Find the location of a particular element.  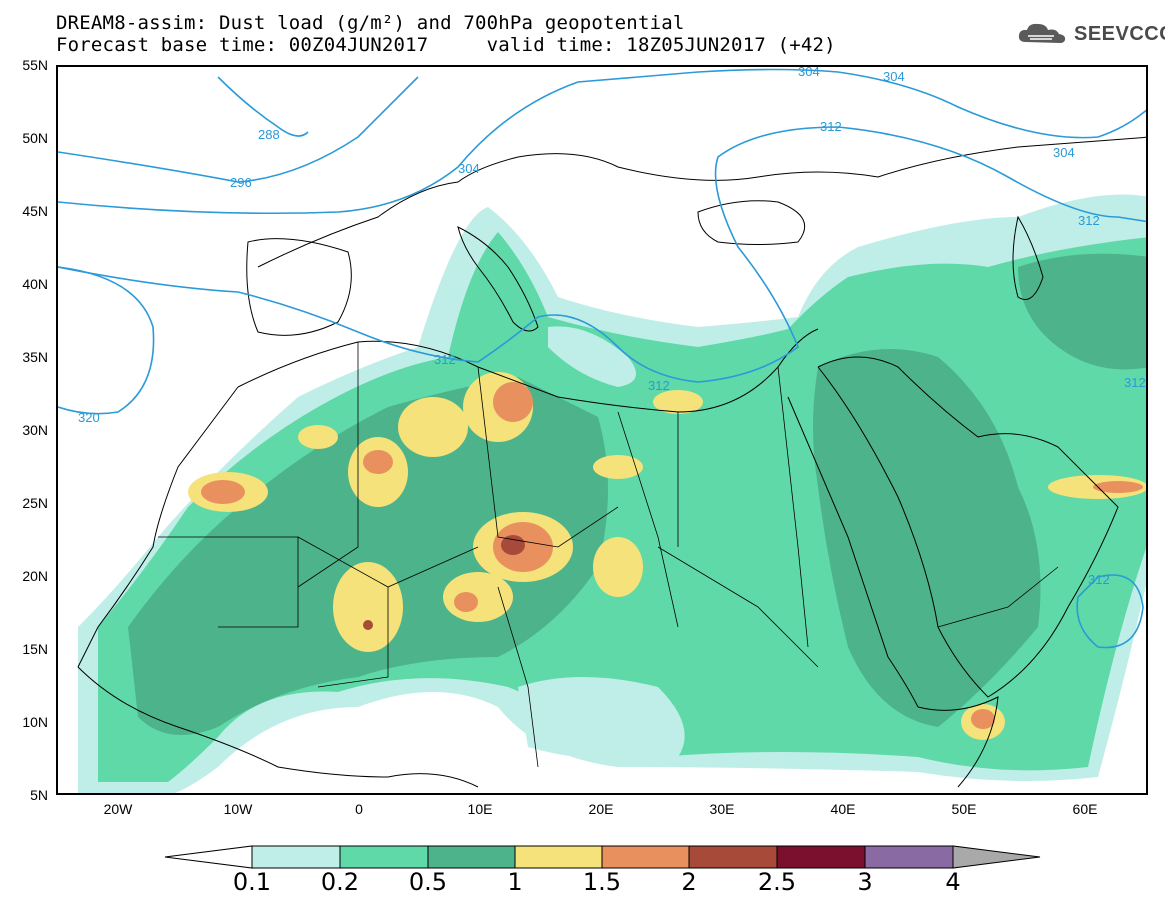

contour-label-312-e: 312 is located at coordinates (1135, 382).